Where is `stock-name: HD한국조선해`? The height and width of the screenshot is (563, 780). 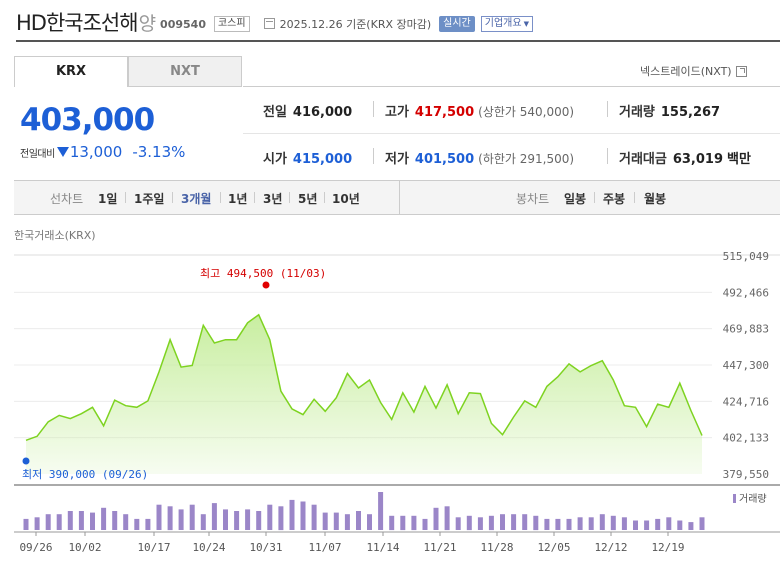
stock-name: HD한국조선해 is located at coordinates (77, 23).